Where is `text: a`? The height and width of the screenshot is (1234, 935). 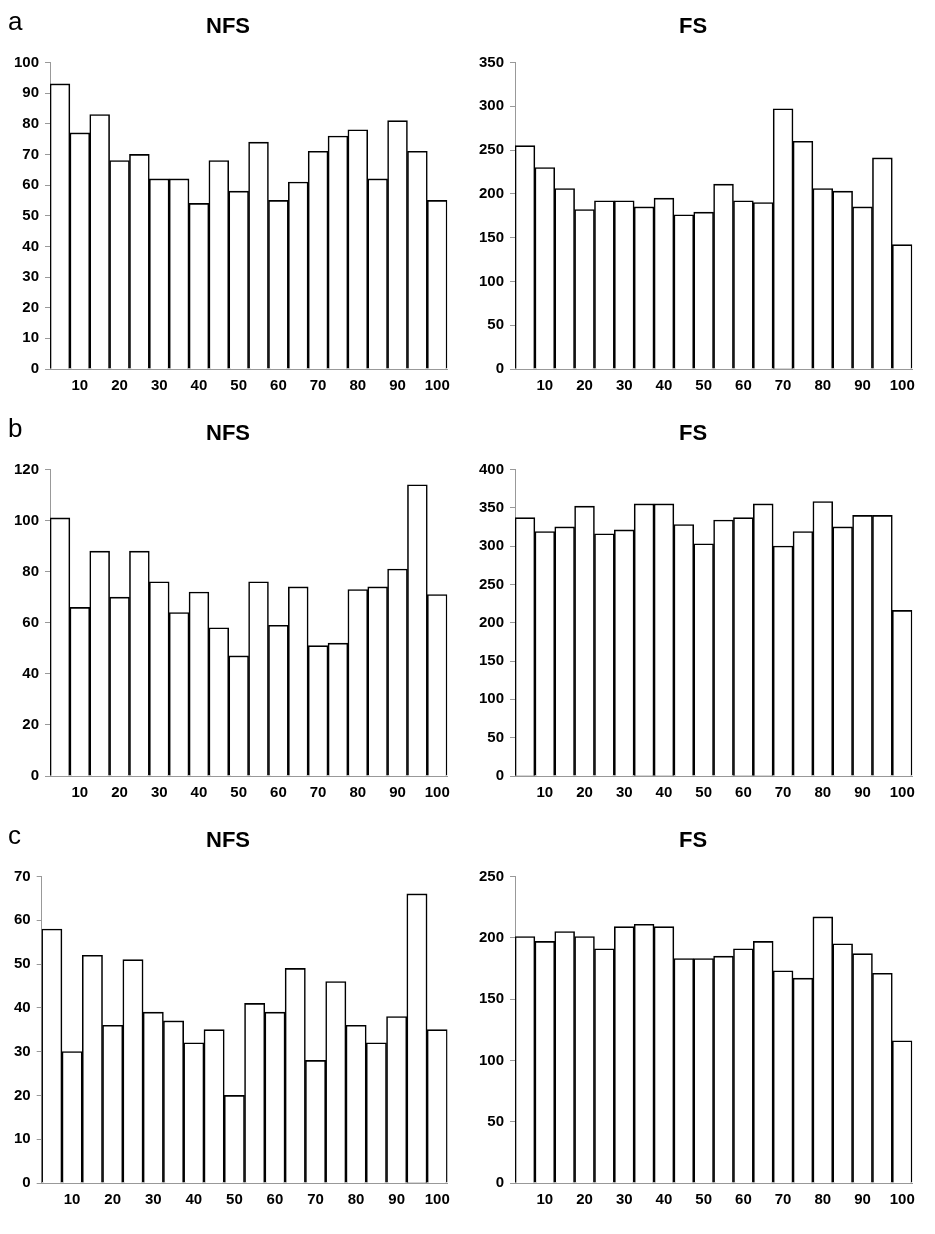
text: a is located at coordinates (15, 21).